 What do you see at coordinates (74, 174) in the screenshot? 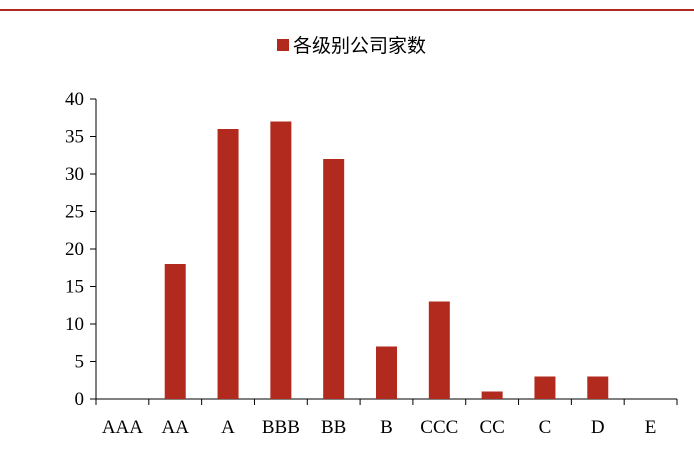
I see `y-tick-label: 30` at bounding box center [74, 174].